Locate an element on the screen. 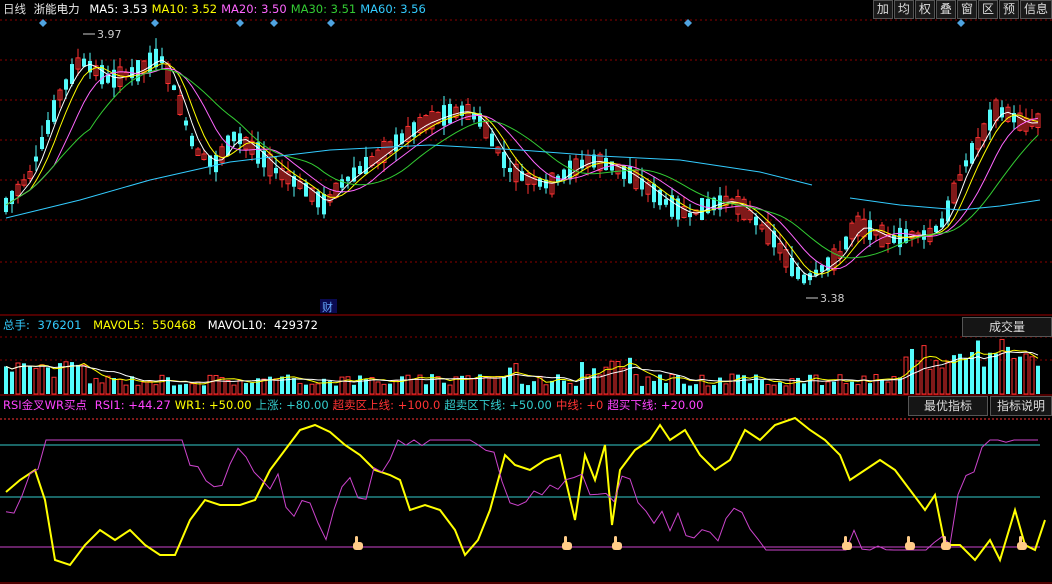 This screenshot has width=1052, height=584. total-volume-label: 总手: 376201 is located at coordinates (42, 325).